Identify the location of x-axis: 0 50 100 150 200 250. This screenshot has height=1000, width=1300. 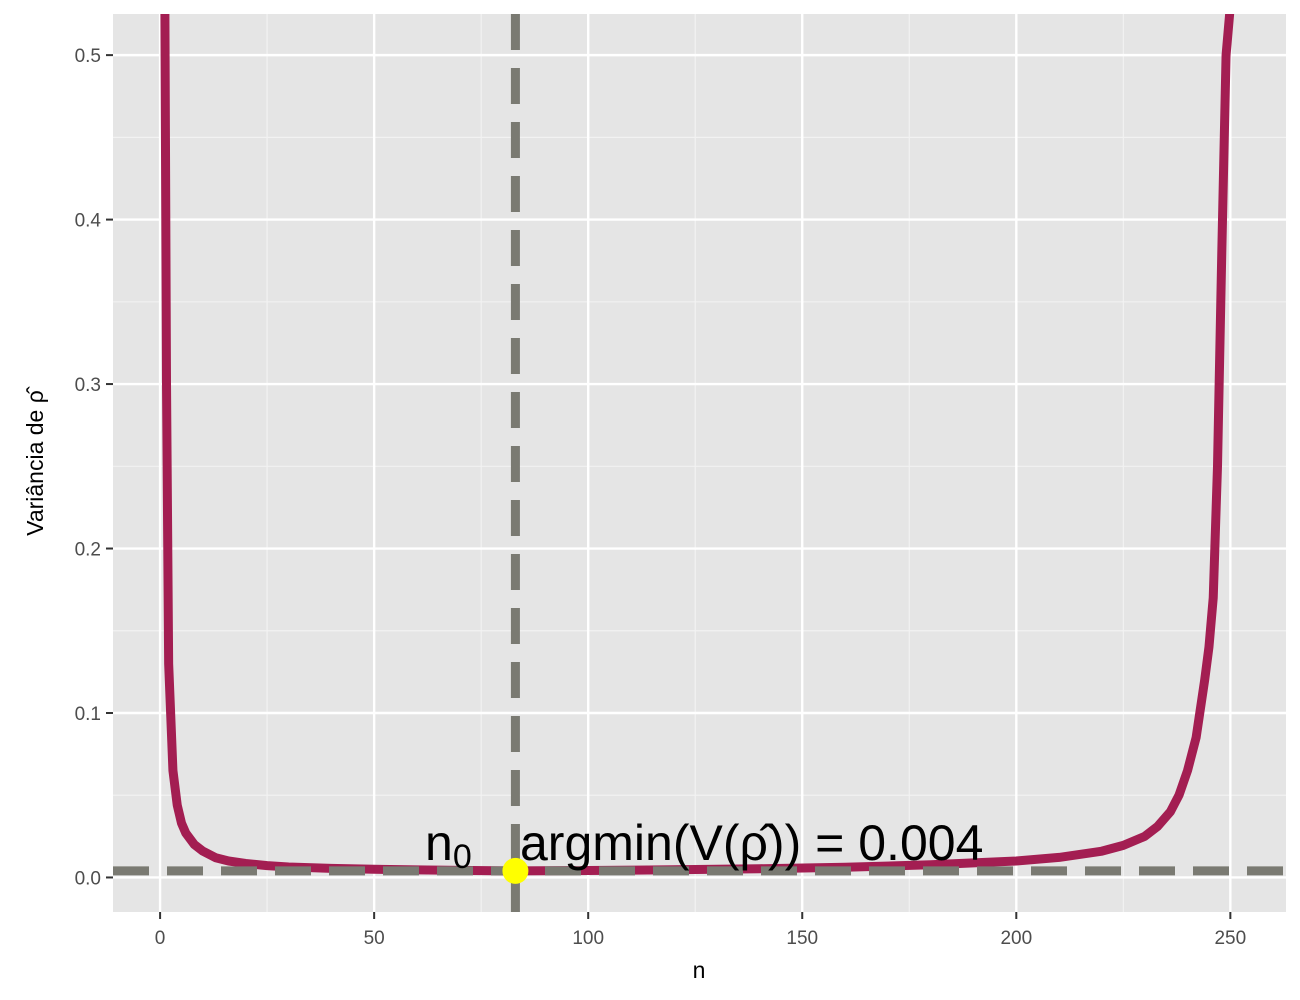
(700, 930).